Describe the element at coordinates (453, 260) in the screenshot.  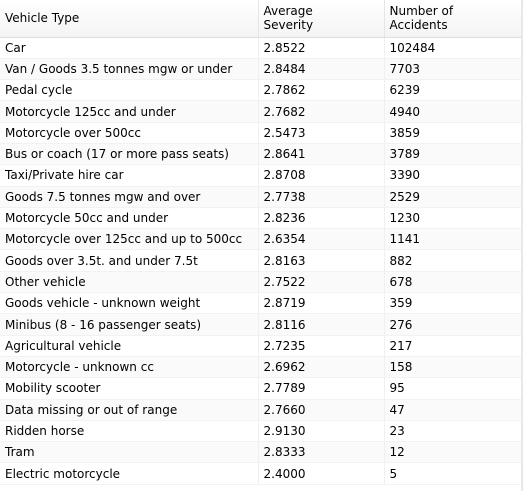
I see `cell-number-of-accidents: 882` at that location.